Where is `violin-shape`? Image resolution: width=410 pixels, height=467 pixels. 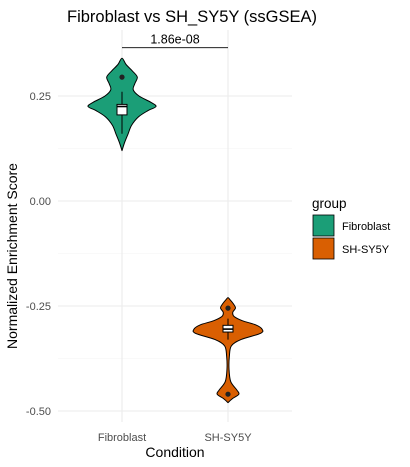
violin-shape is located at coordinates (228, 350).